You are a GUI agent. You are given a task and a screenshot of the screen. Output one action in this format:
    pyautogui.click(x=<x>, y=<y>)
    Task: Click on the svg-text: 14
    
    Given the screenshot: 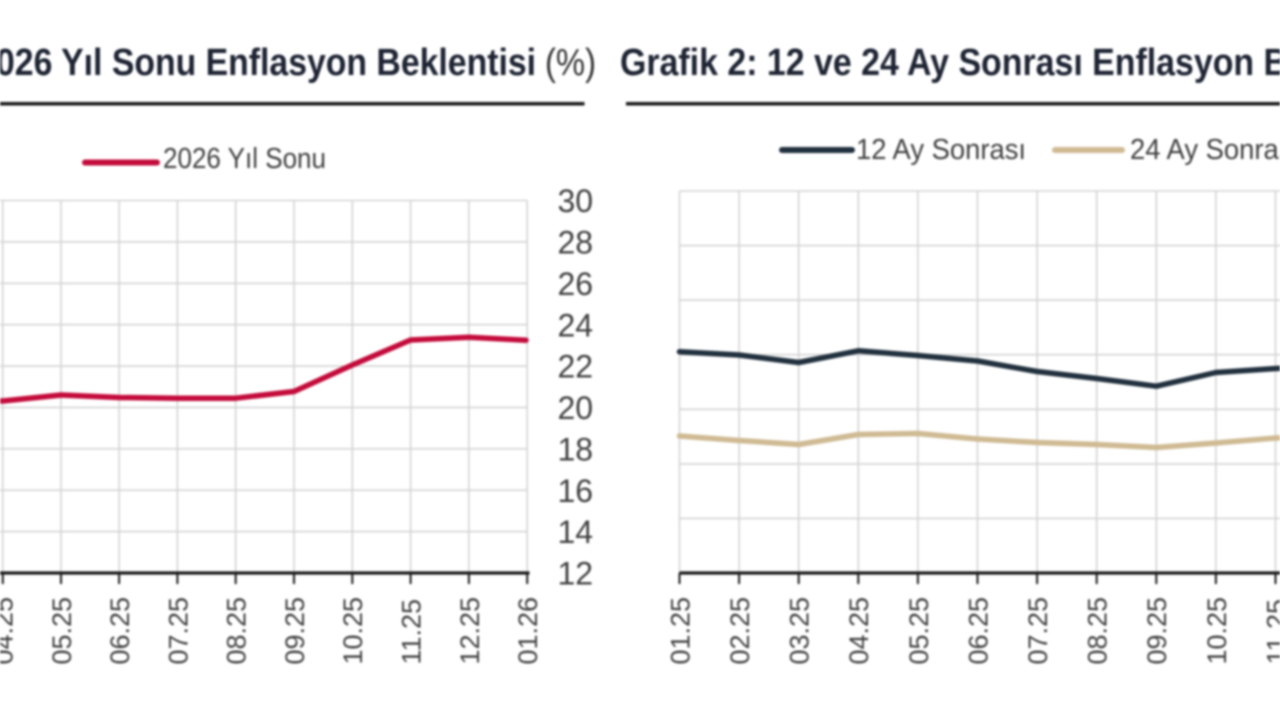 What is the action you would take?
    pyautogui.click(x=576, y=532)
    